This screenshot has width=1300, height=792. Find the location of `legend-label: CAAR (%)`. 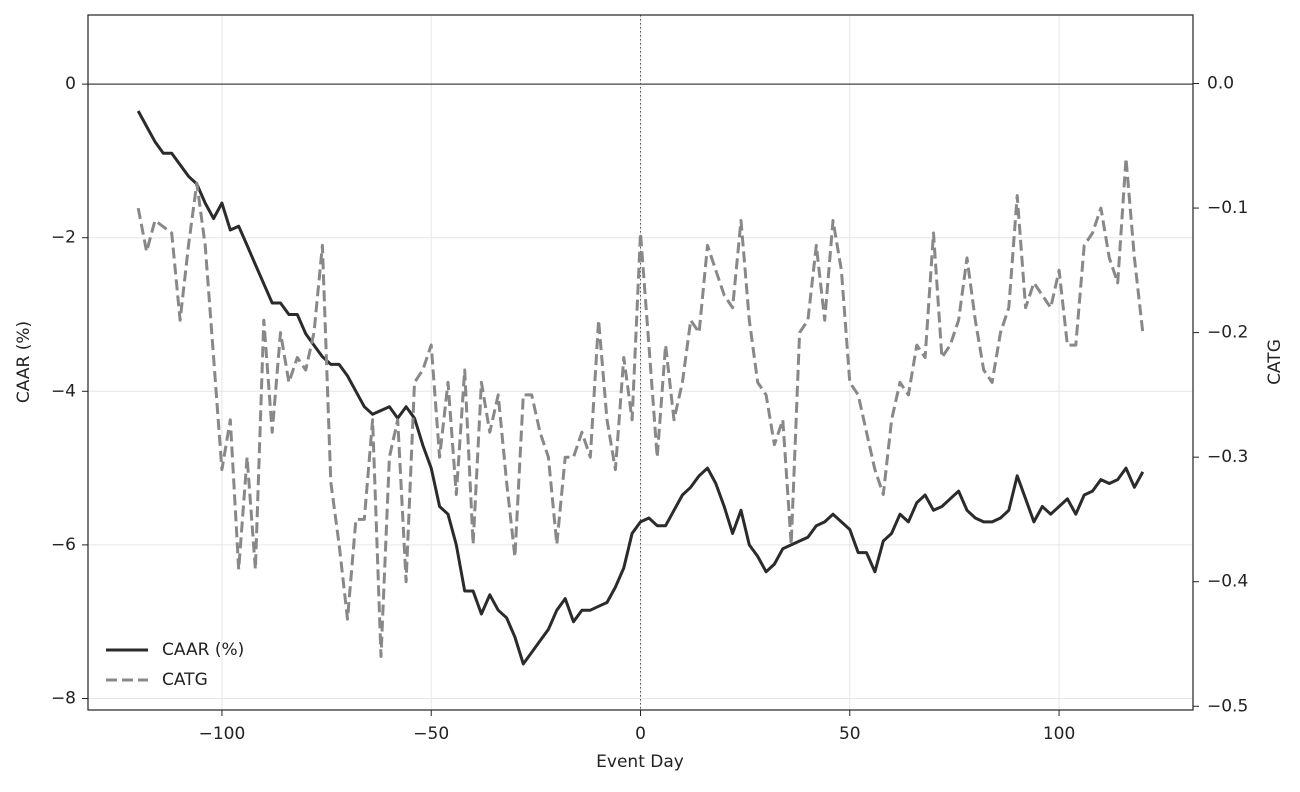

legend-label: CAAR (%) is located at coordinates (203, 650).